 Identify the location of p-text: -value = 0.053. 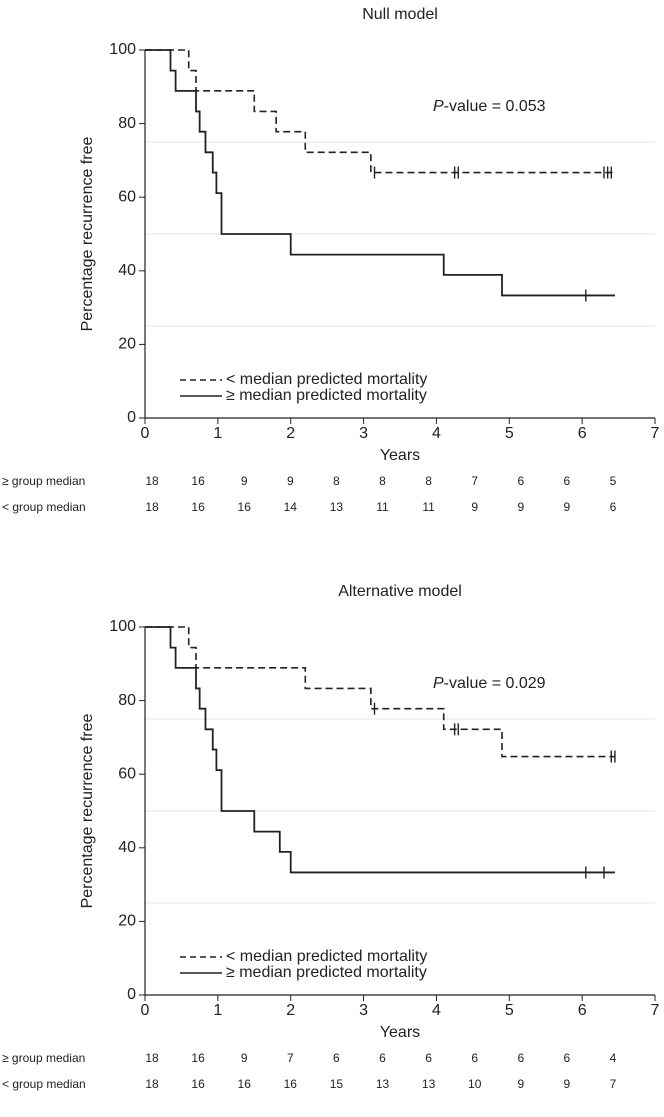
(495, 106).